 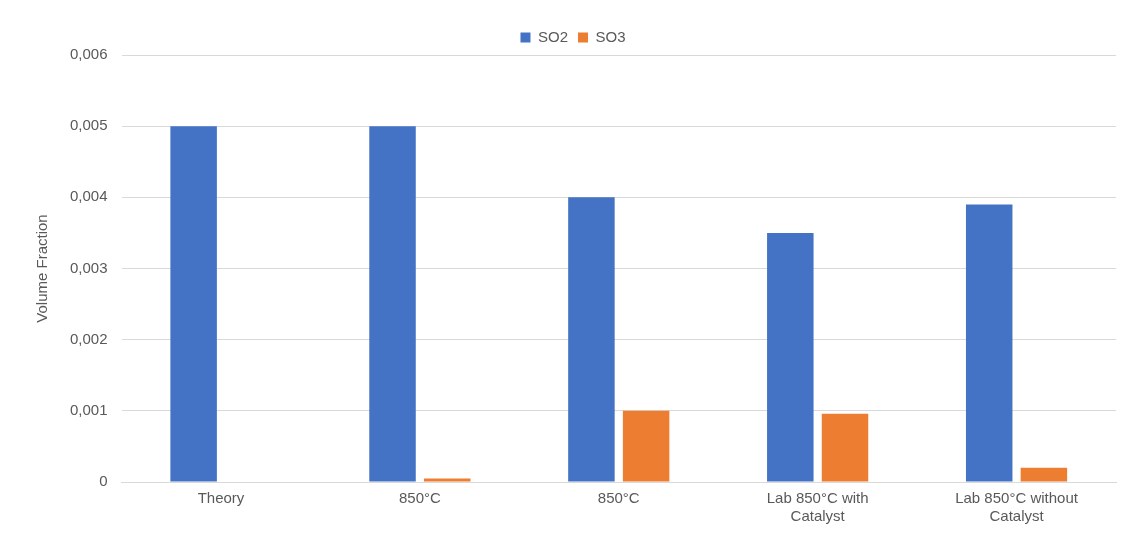 What do you see at coordinates (88, 196) in the screenshot?
I see `y-tick-label: 0,004` at bounding box center [88, 196].